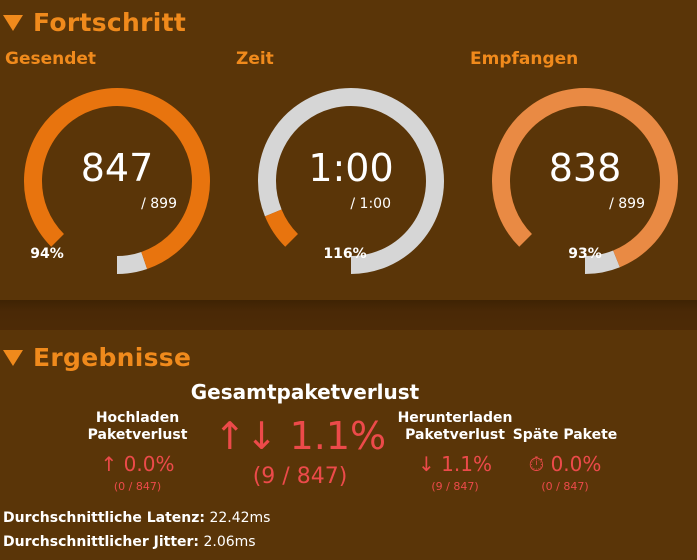 The image size is (697, 560). I want to click on download-loss-title: Herunterladen Paketverlust, so click(455, 427).